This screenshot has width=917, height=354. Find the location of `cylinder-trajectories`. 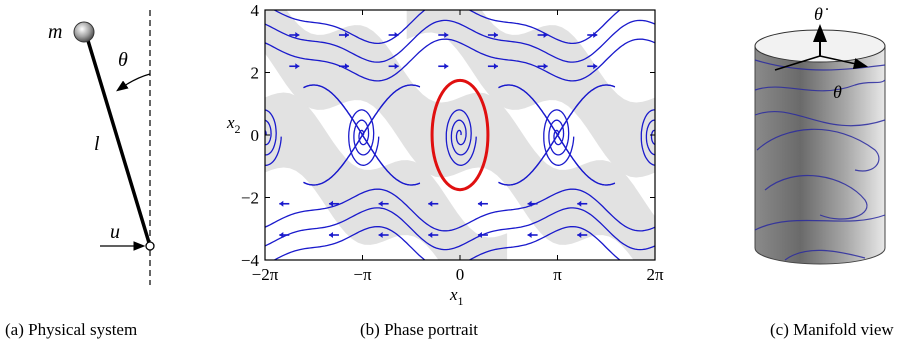

cylinder-trajectories is located at coordinates (820, 160).